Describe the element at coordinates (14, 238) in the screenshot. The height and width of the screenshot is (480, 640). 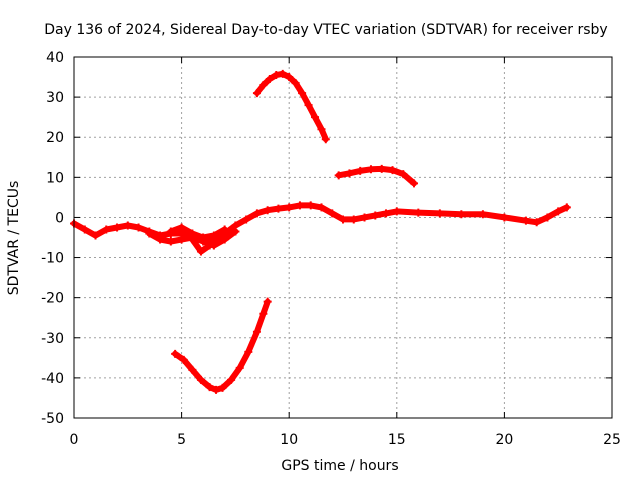
I see `y-axis-label: SDTVAR / TECUs` at that location.